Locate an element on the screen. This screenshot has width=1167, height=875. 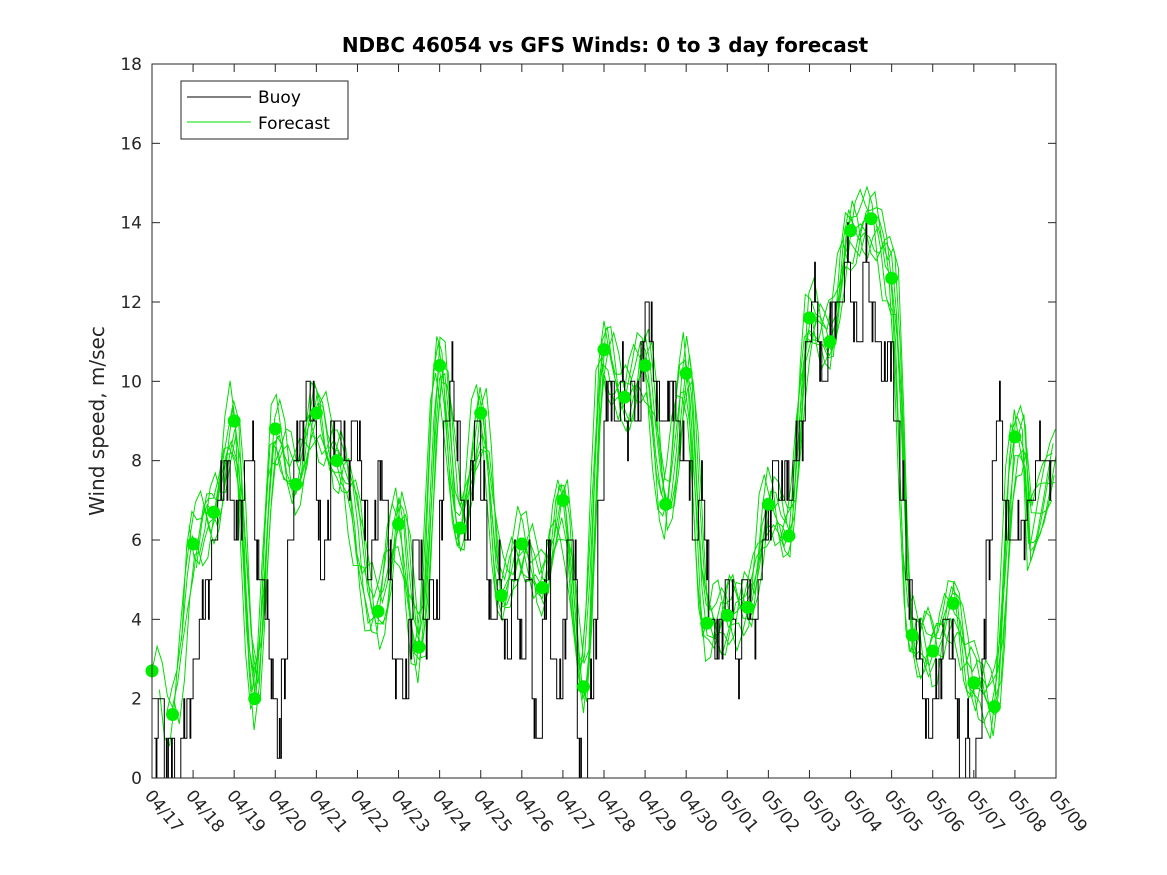
x-tick-label: 05/04 is located at coordinates (862, 811).